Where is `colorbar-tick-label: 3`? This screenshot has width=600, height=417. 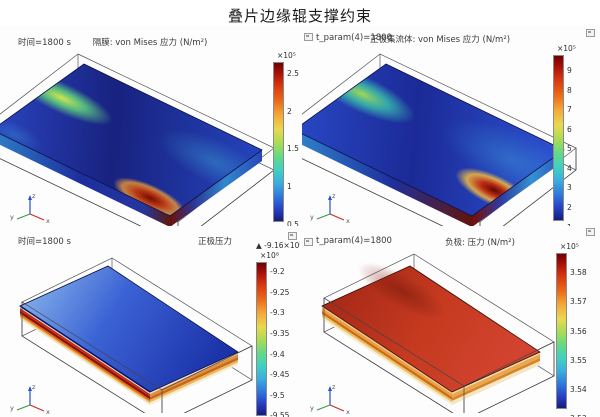 colorbar-tick-label: 3 is located at coordinates (569, 188).